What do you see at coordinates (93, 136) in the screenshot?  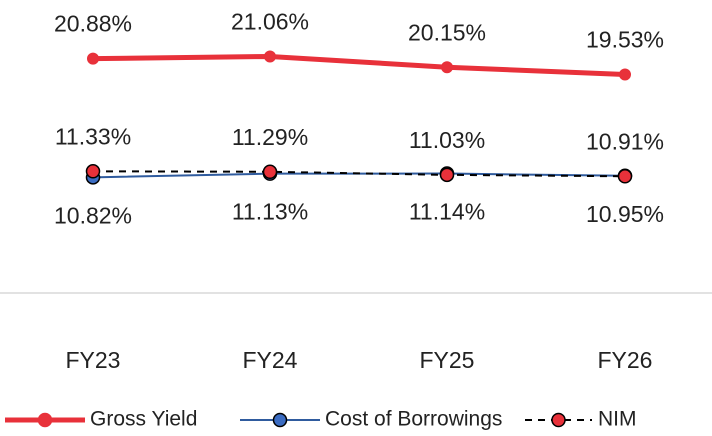 I see `data-label: 11.33%` at bounding box center [93, 136].